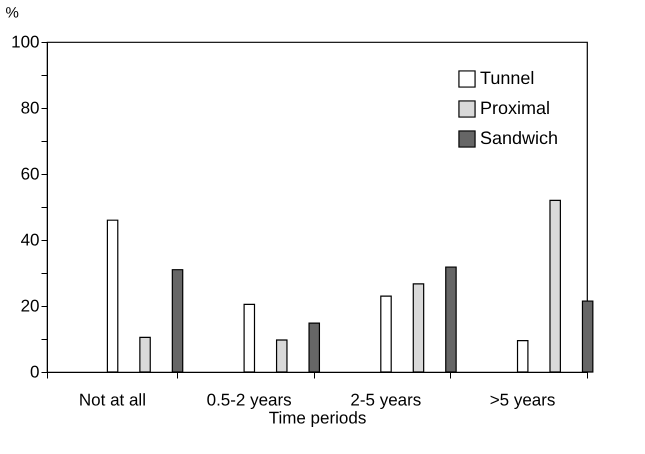  What do you see at coordinates (30, 240) in the screenshot?
I see `y-tick-label: 40` at bounding box center [30, 240].